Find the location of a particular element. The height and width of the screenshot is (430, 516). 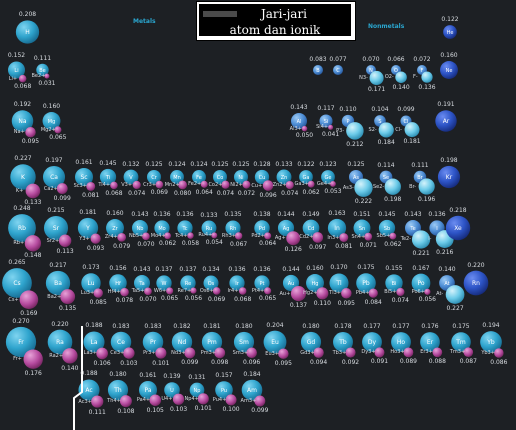

atom-sc is located at coordinates (84, 177).